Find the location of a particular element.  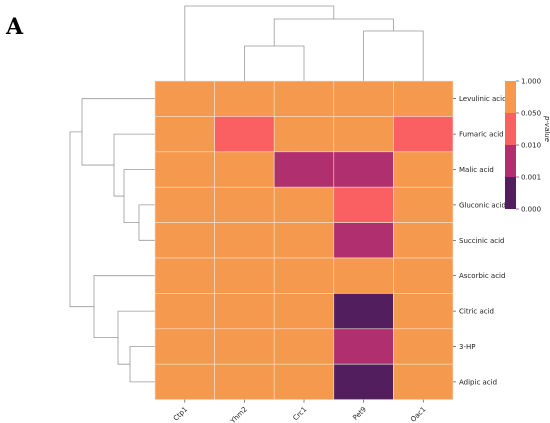

column-label: Pet9 is located at coordinates (359, 413).